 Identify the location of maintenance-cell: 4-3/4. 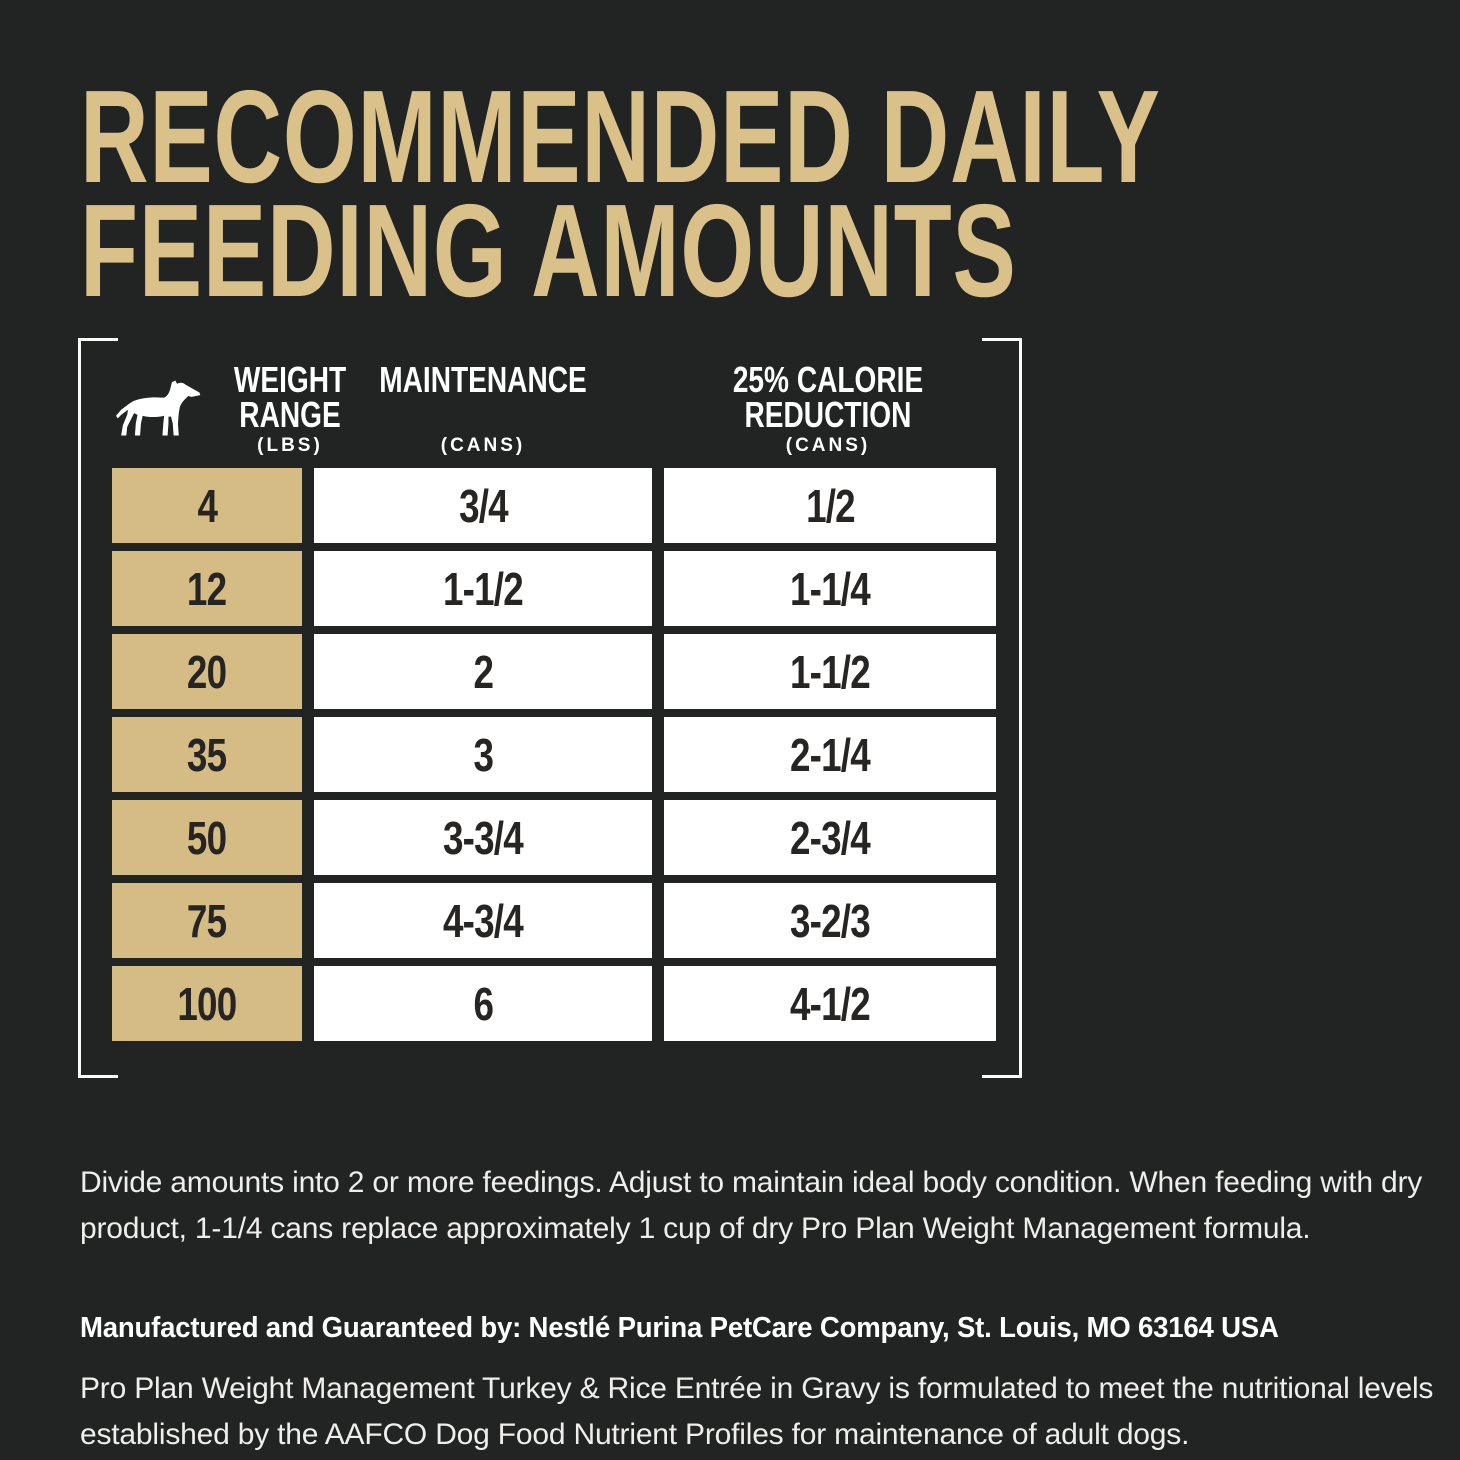
(483, 920).